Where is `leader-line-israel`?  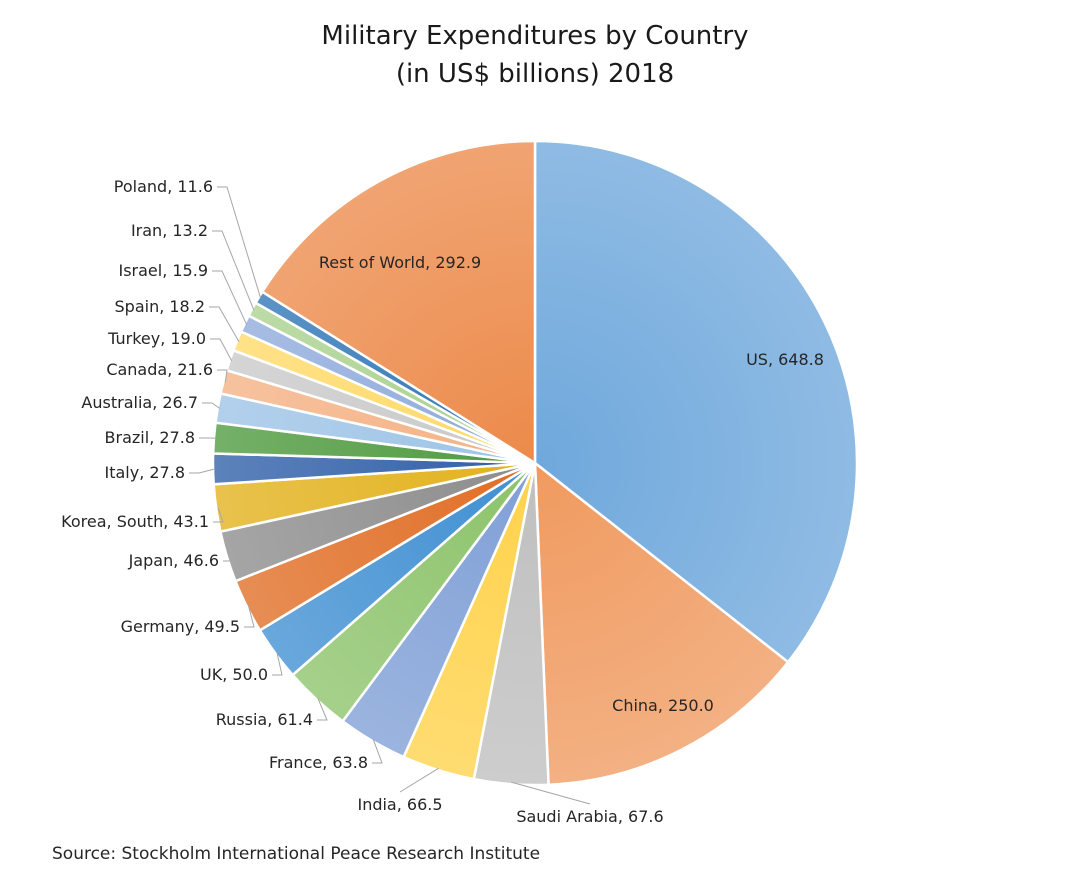 leader-line-israel is located at coordinates (230, 297).